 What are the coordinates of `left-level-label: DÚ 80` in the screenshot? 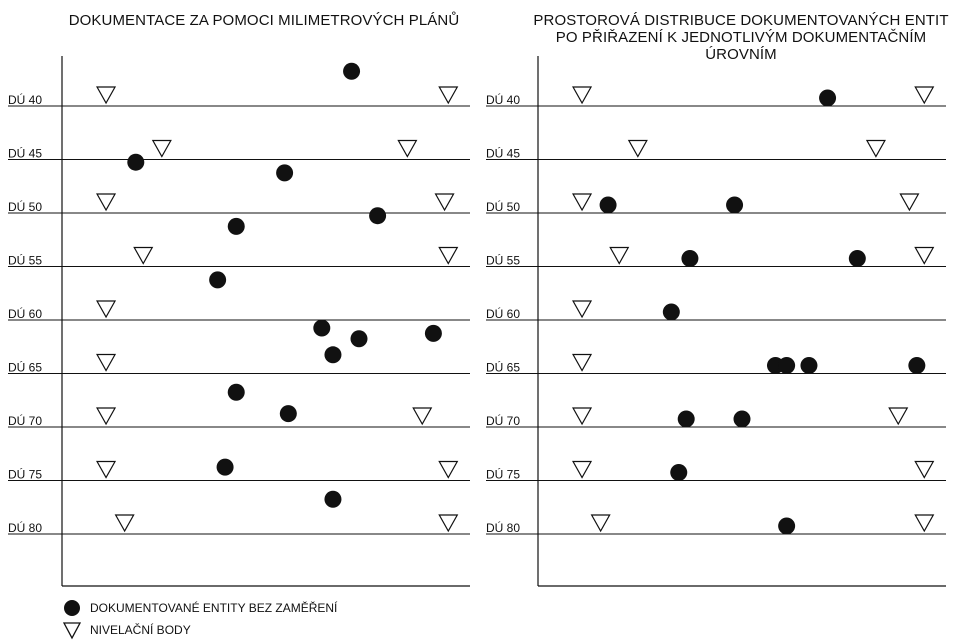 It's located at (25, 527).